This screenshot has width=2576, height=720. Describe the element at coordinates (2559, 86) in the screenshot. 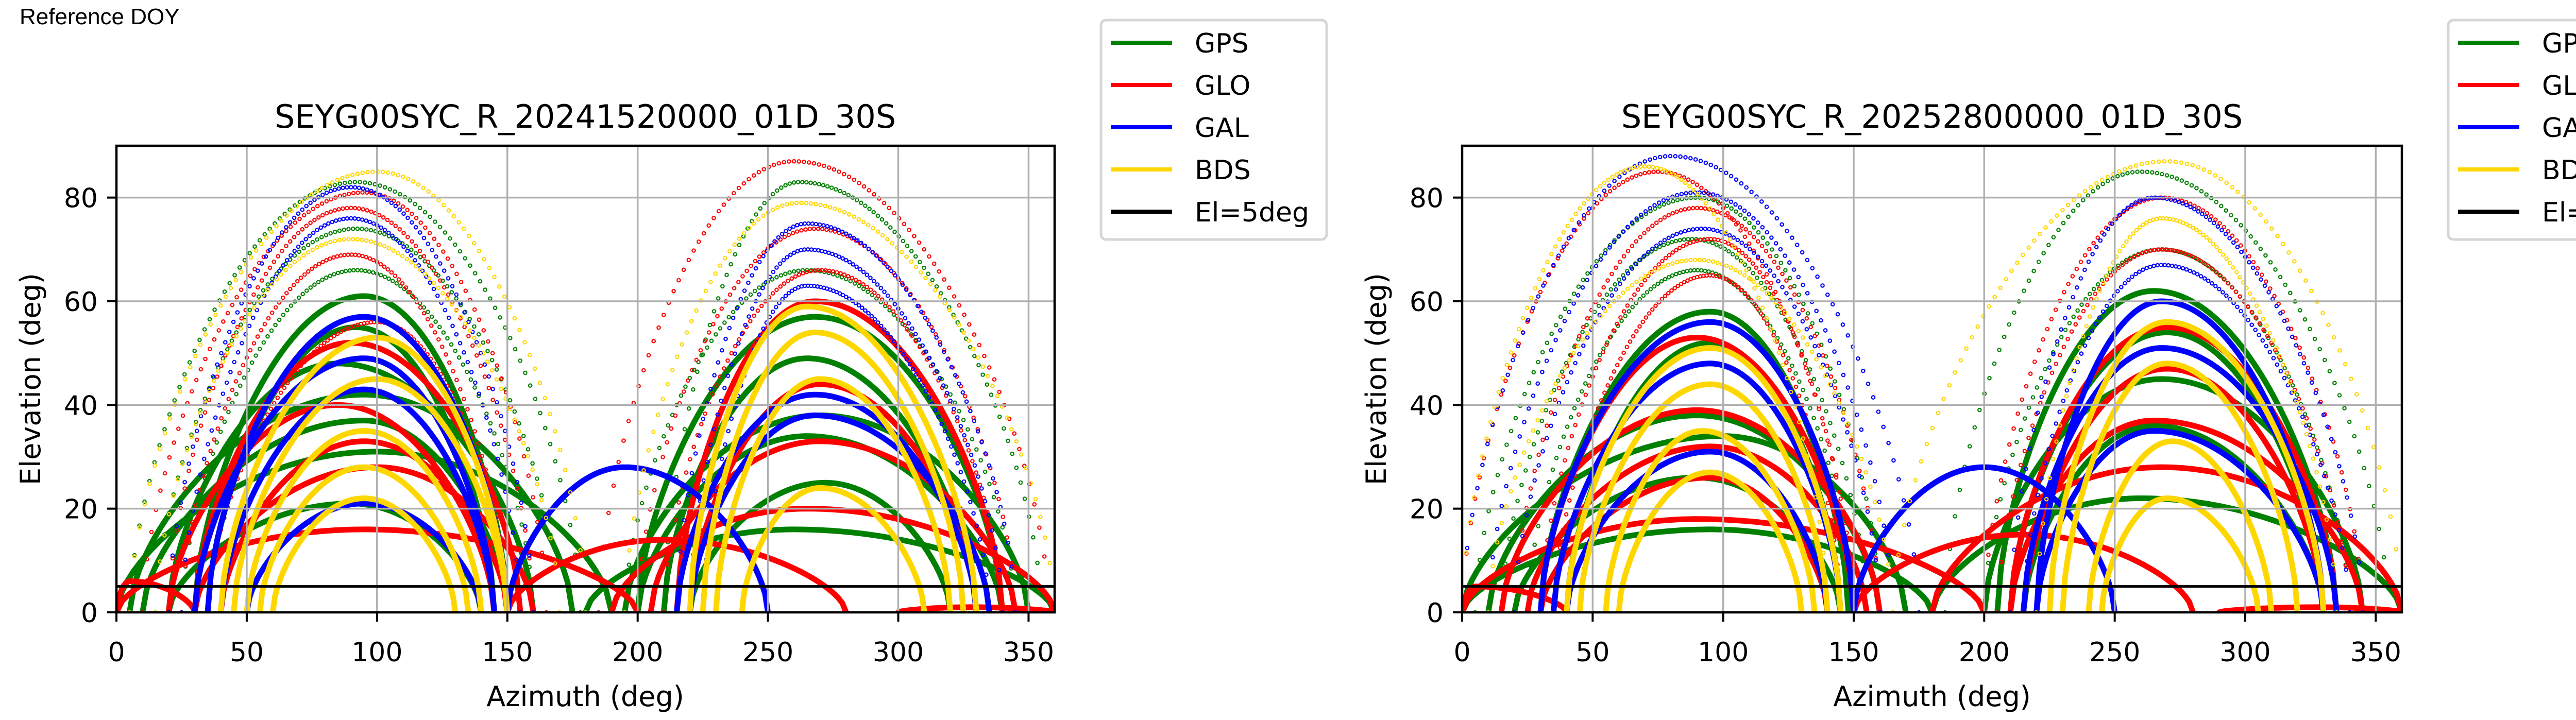

I see `legend-label: GLO` at that location.